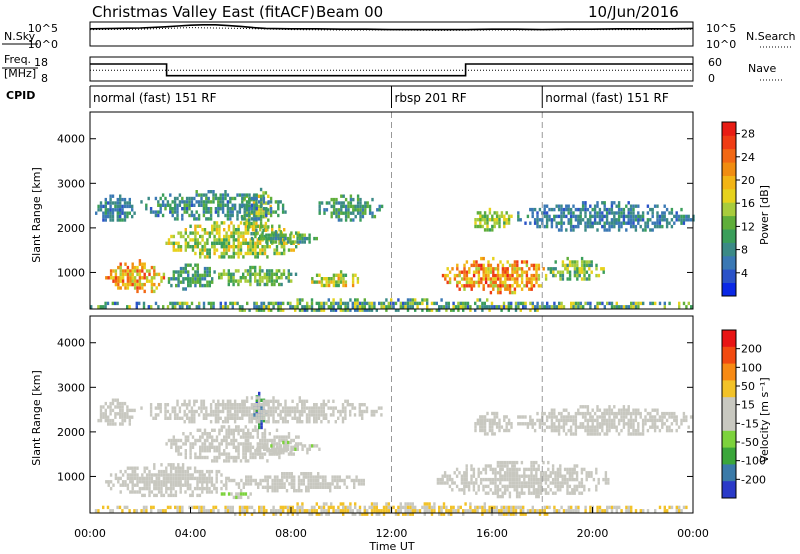 Image resolution: width=800 pixels, height=554 pixels. I want to click on x-tick-label: 08:00, so click(291, 533).